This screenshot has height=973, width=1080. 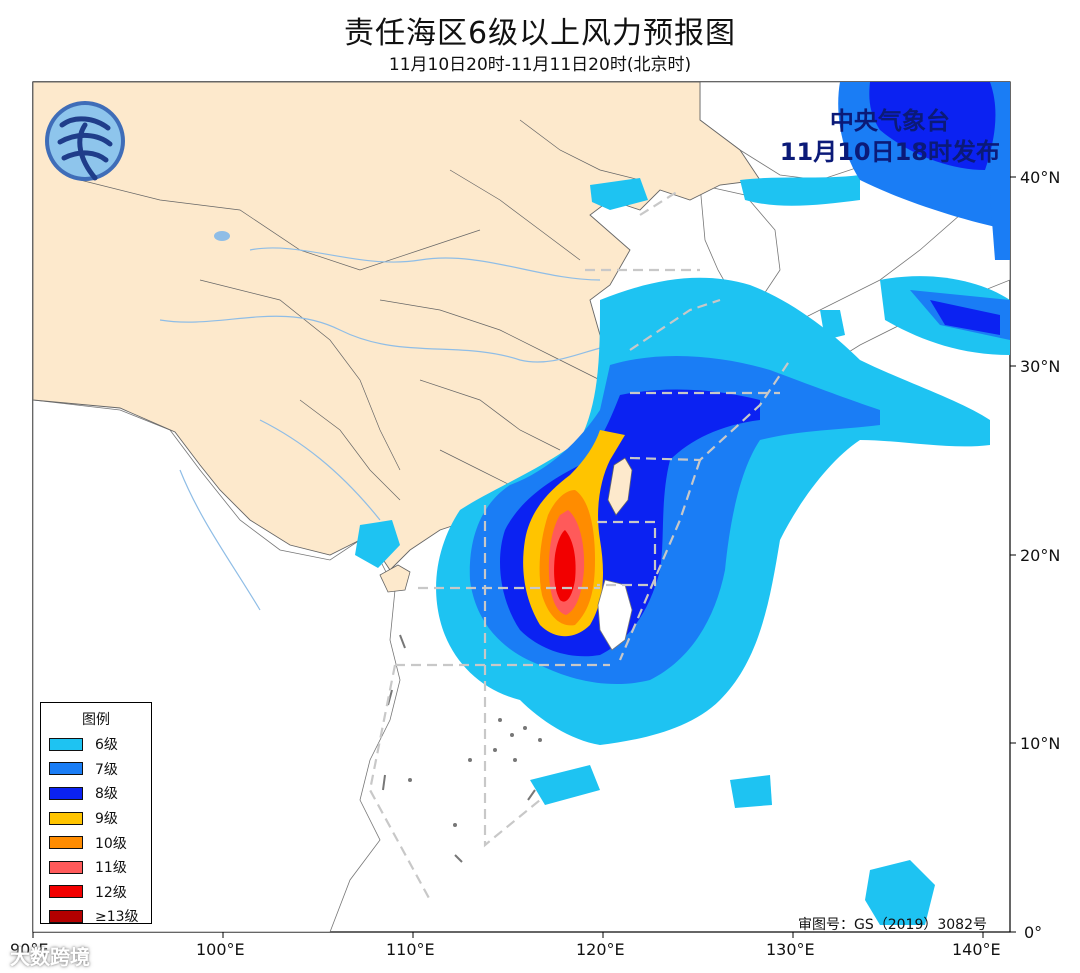 I want to click on legend-item: 12级, so click(x=96, y=892).